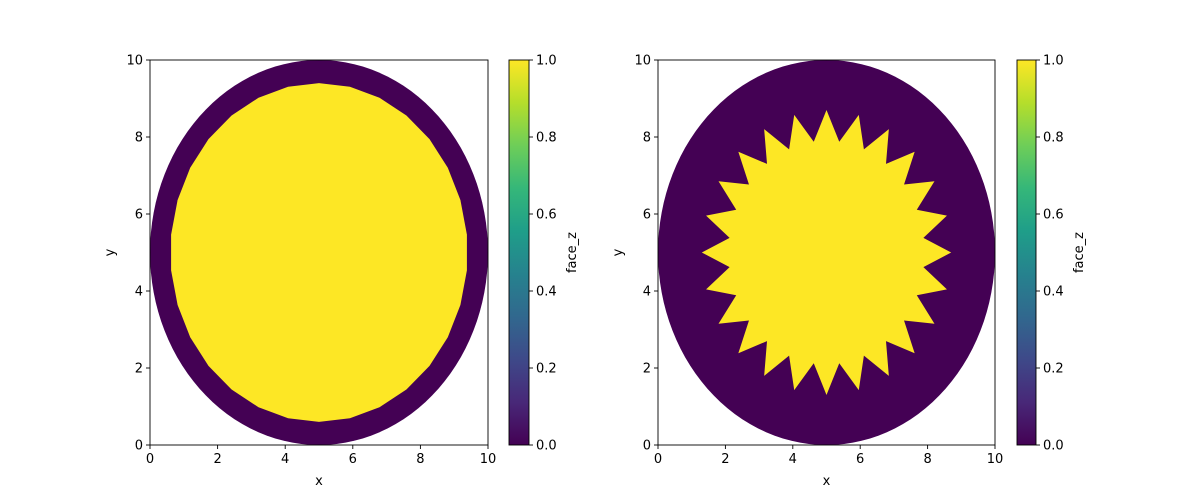 The image size is (1200, 500). I want to click on region-star, so click(826, 252).